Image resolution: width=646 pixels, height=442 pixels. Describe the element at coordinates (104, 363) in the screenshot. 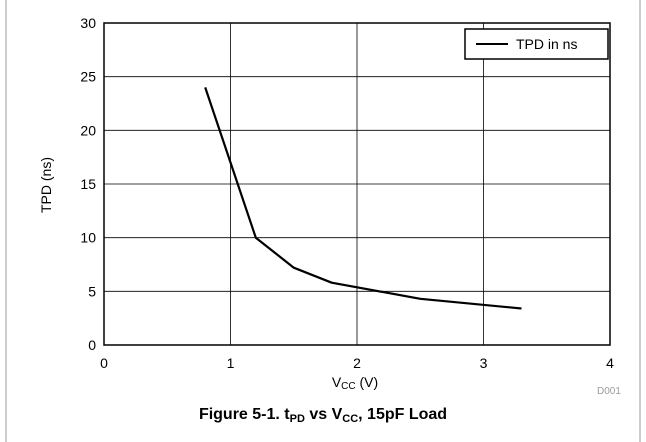

I see `x-tick-label: 0` at that location.